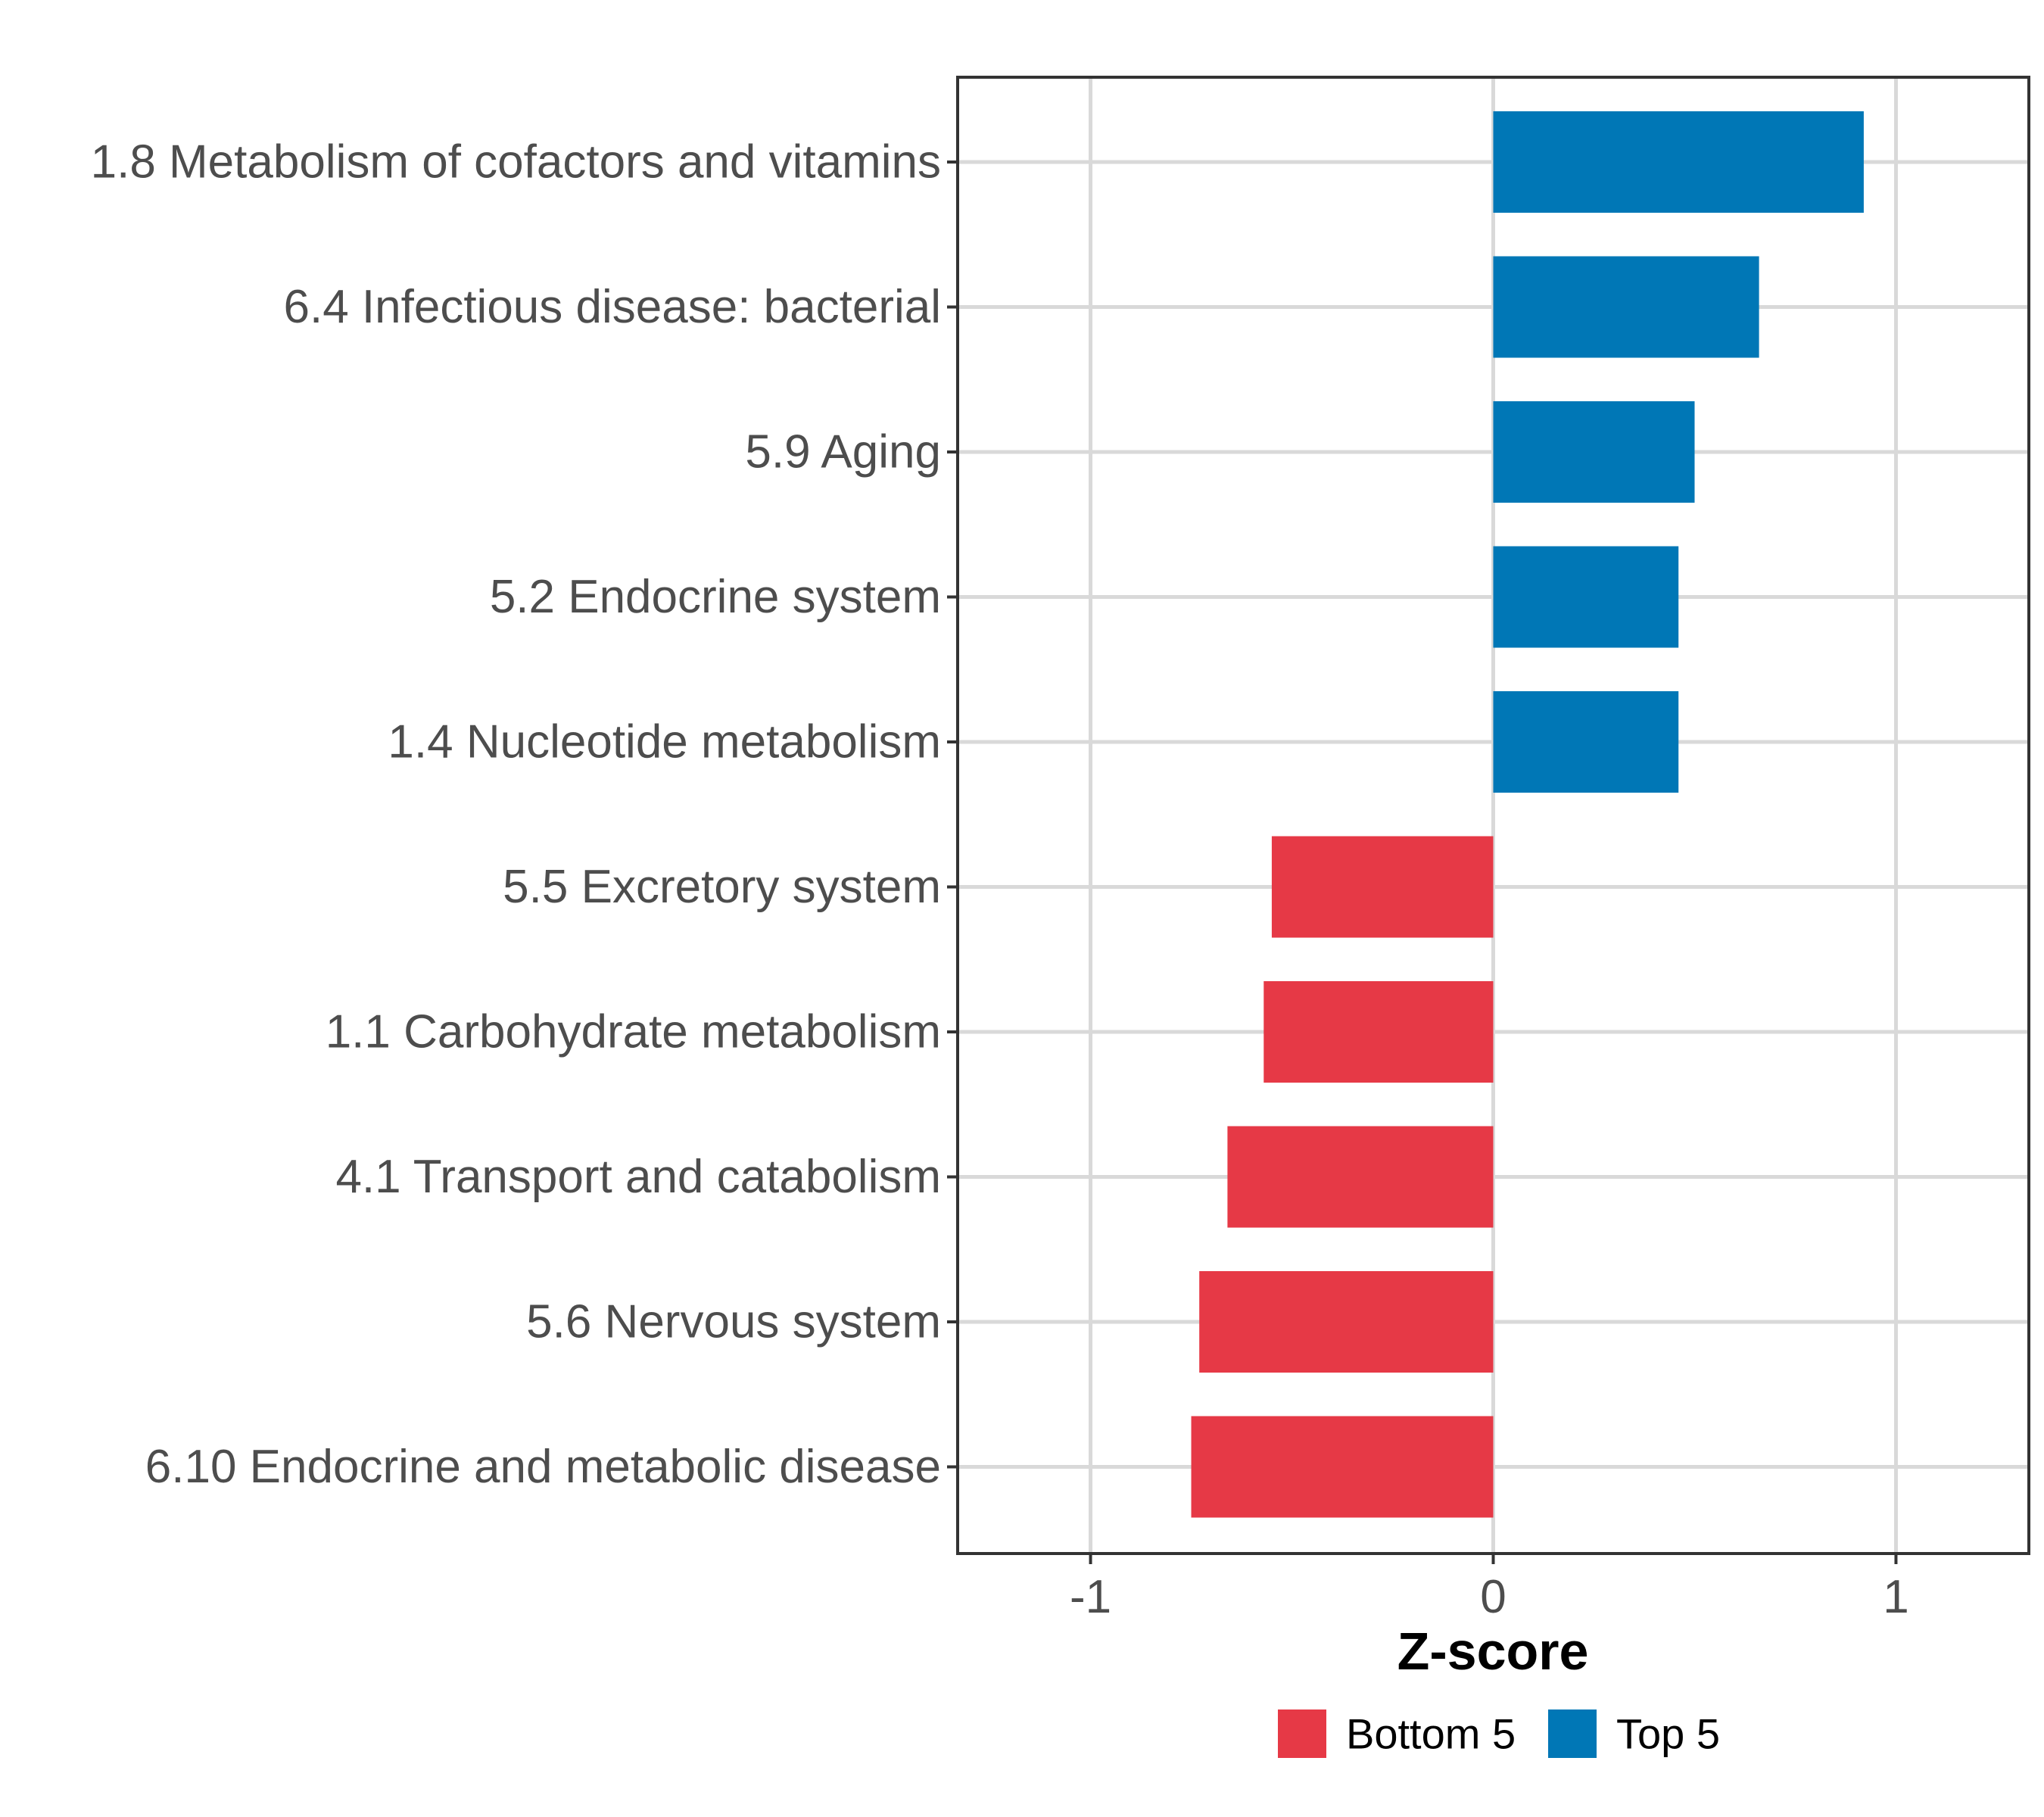 The height and width of the screenshot is (1817, 2044). I want to click on bar-5-5-excretory-system, so click(1382, 887).